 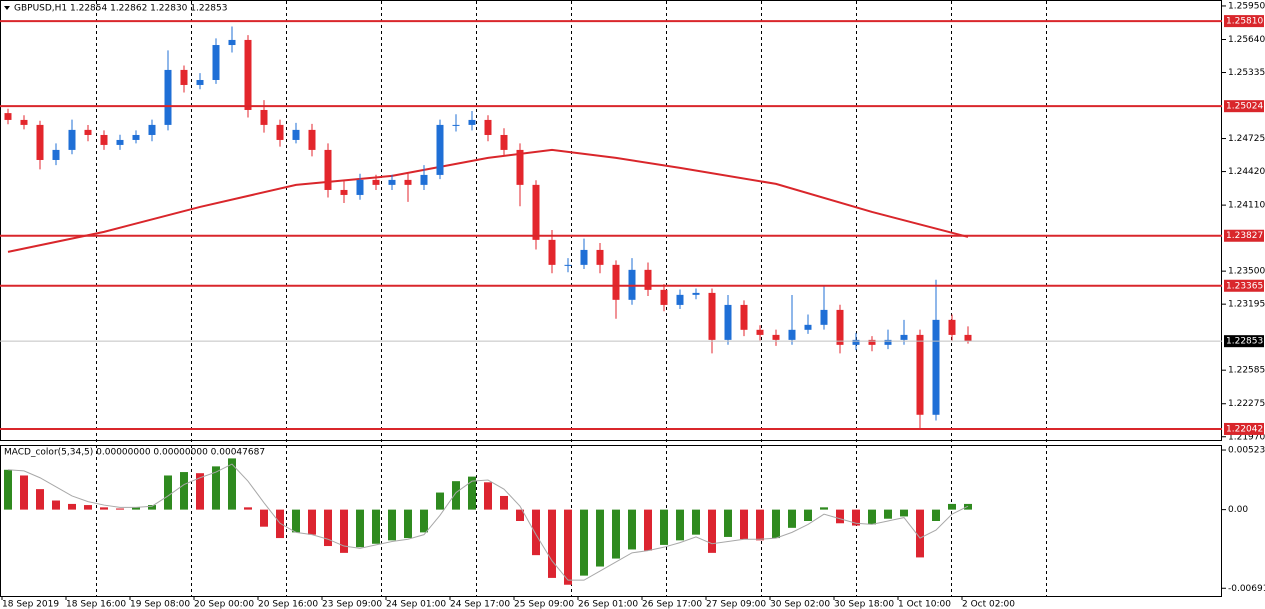 I want to click on x-tick-label: 2 Oct 02:00, so click(x=988, y=604).